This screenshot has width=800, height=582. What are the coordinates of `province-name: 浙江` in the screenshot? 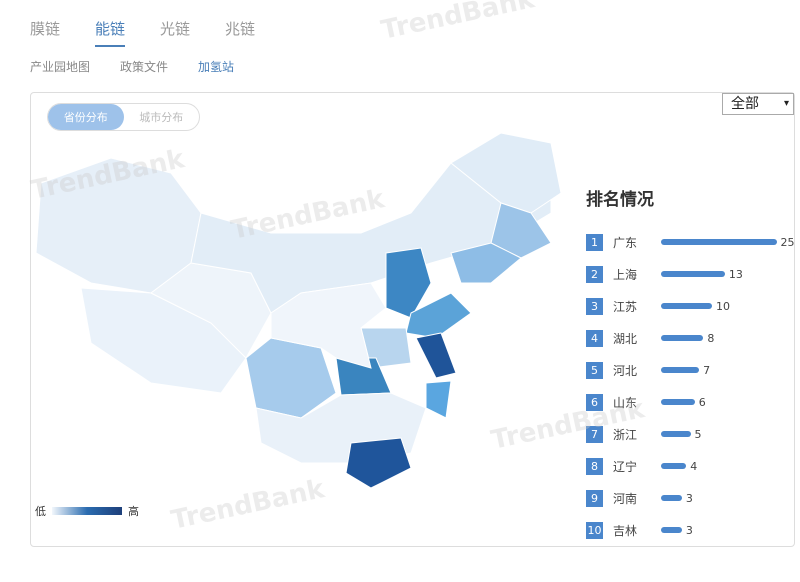 It's located at (625, 434).